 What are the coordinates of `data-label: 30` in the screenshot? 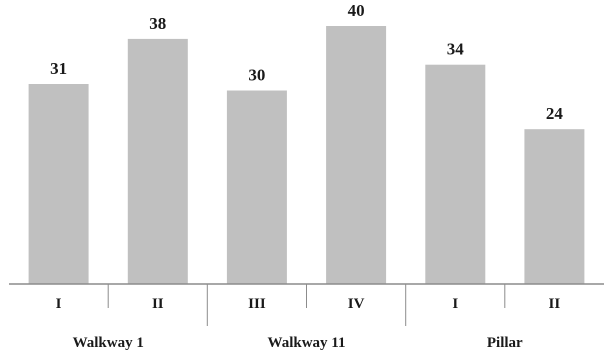 It's located at (256, 75).